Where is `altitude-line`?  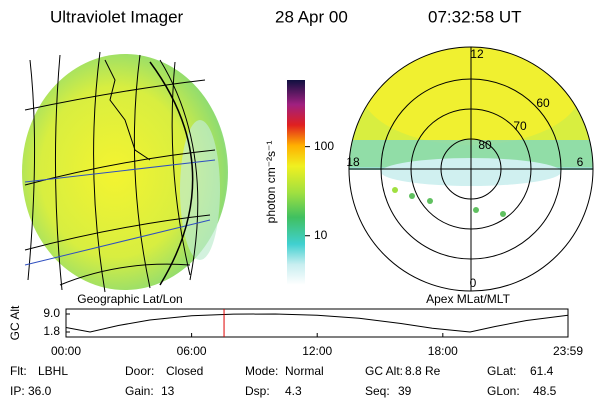 altitude-line is located at coordinates (317, 323).